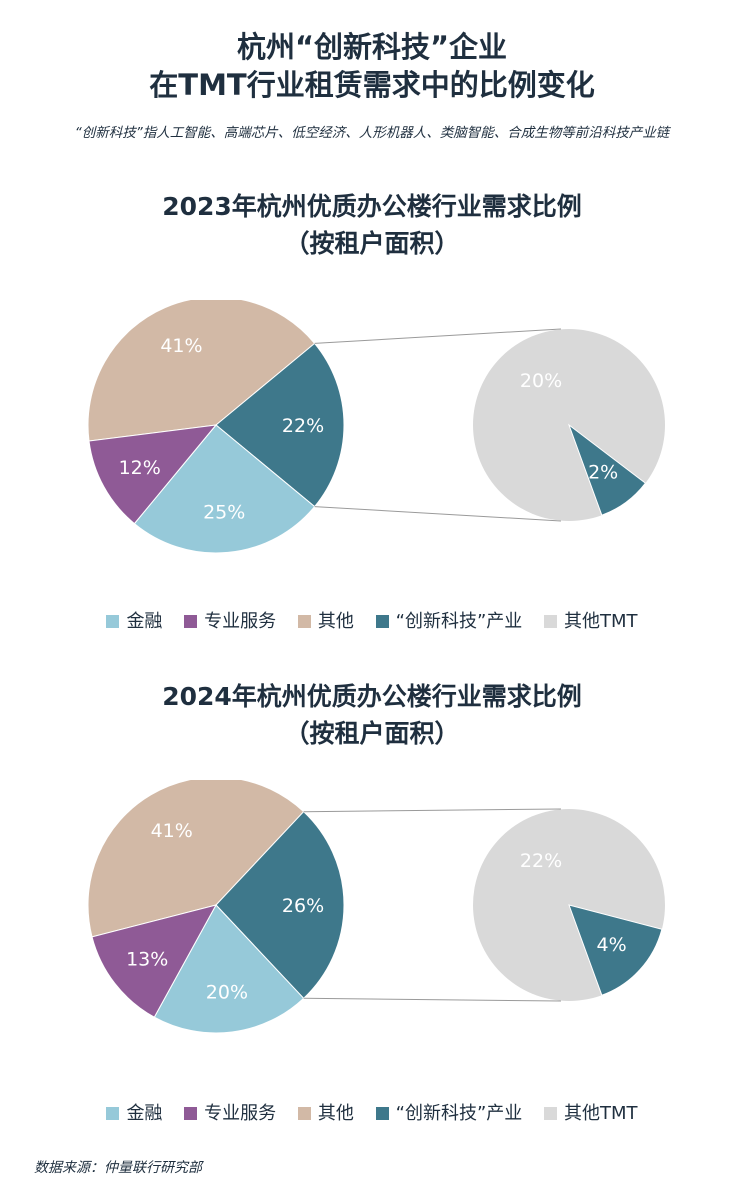 This screenshot has height=1188, width=744. I want to click on chart1-title-line2: （按租户面积）, so click(372, 243).